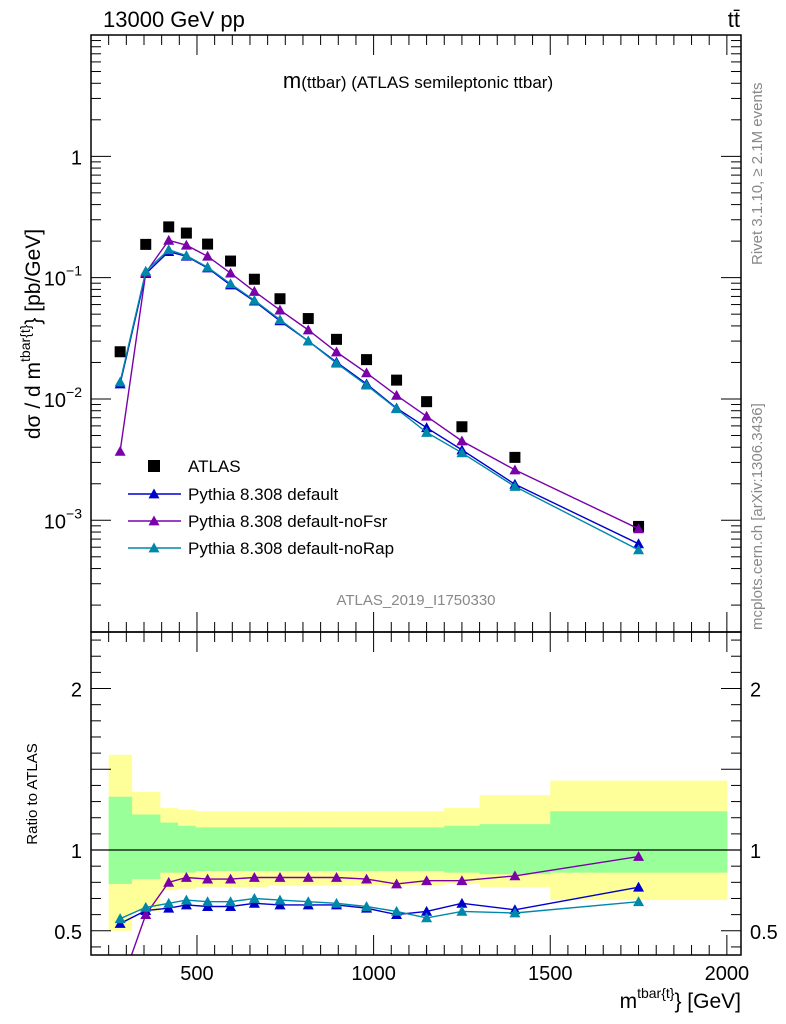 The height and width of the screenshot is (1024, 786). Describe the element at coordinates (757, 516) in the screenshot. I see `mcplots-label: mcplots.cern.ch [arXiv:1306.3436]` at that location.